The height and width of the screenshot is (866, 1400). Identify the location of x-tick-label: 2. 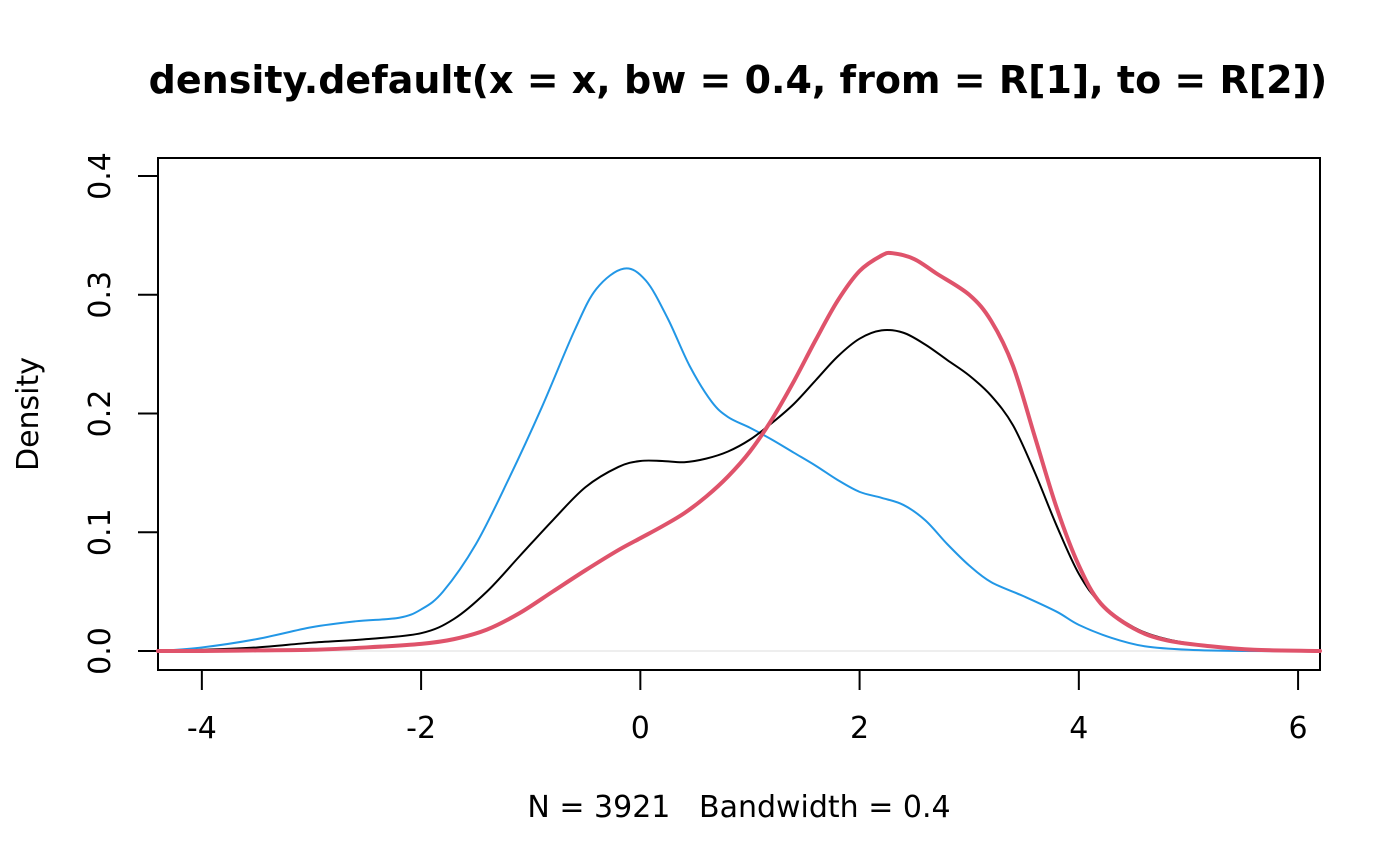
(859, 728).